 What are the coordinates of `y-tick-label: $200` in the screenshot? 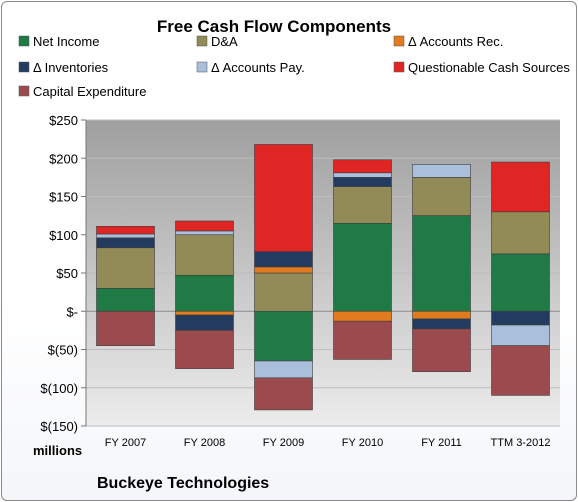 It's located at (63, 158).